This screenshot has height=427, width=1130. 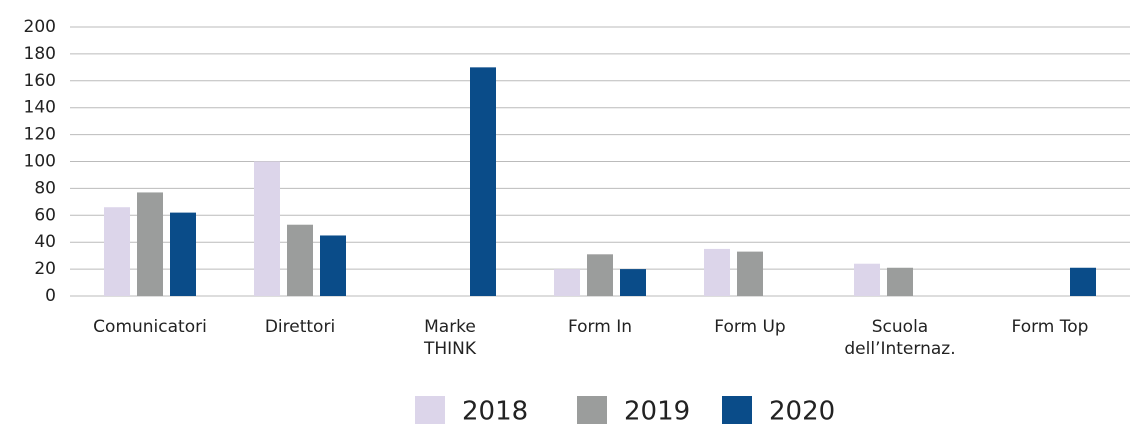 What do you see at coordinates (495, 412) in the screenshot?
I see `legend-label: 2018` at bounding box center [495, 412].